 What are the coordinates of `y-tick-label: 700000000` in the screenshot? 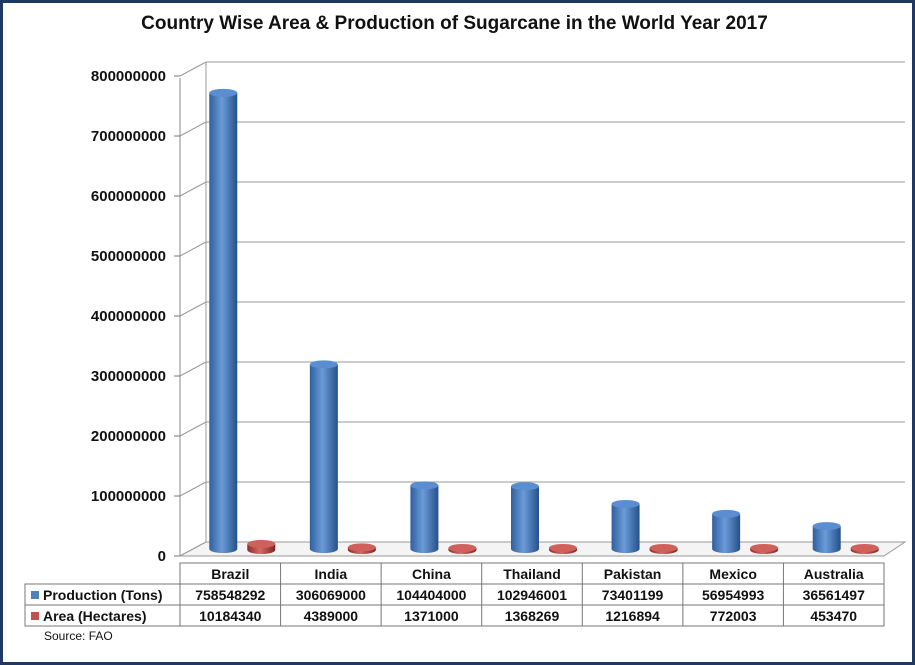 It's located at (128, 136).